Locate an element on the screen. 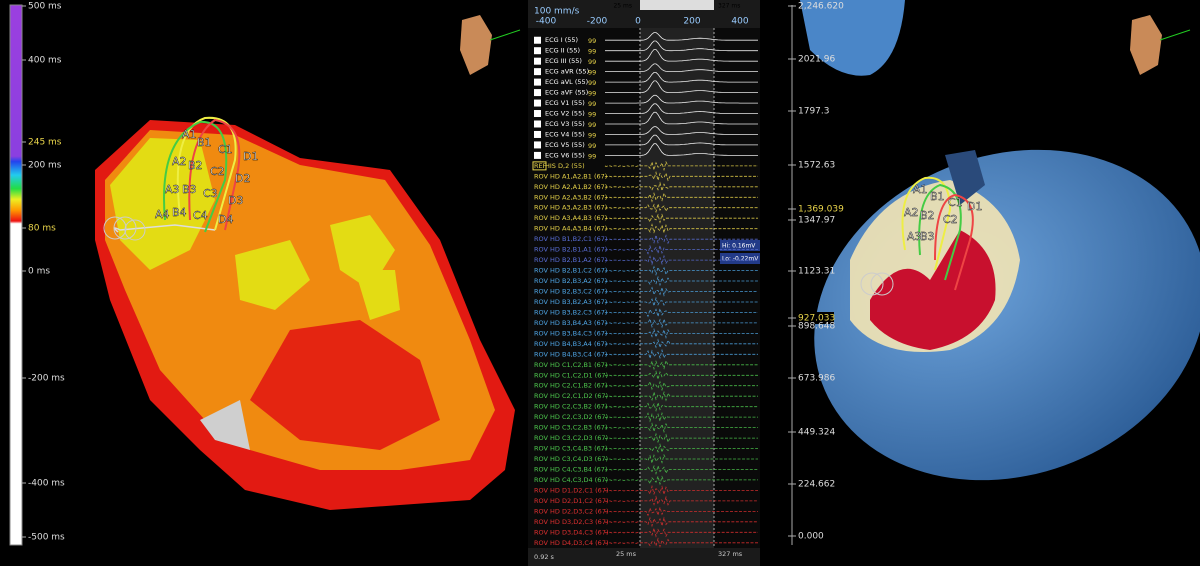 This screenshot has width=1200, height=566. scale-label: 2,246.620 is located at coordinates (821, 7).